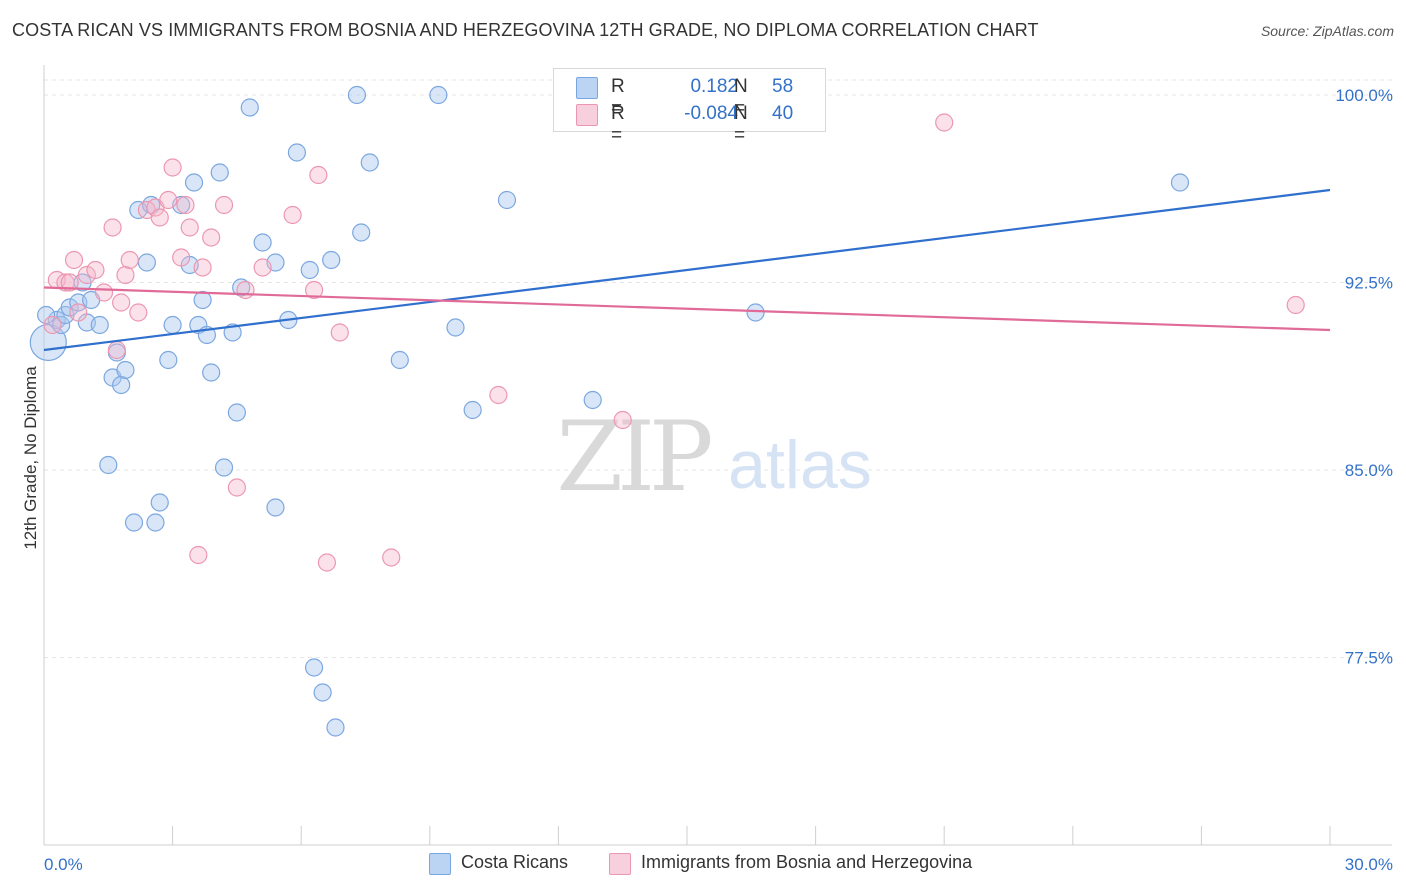 The height and width of the screenshot is (892, 1406). I want to click on watermark: ZIP atlas, so click(713, 457).